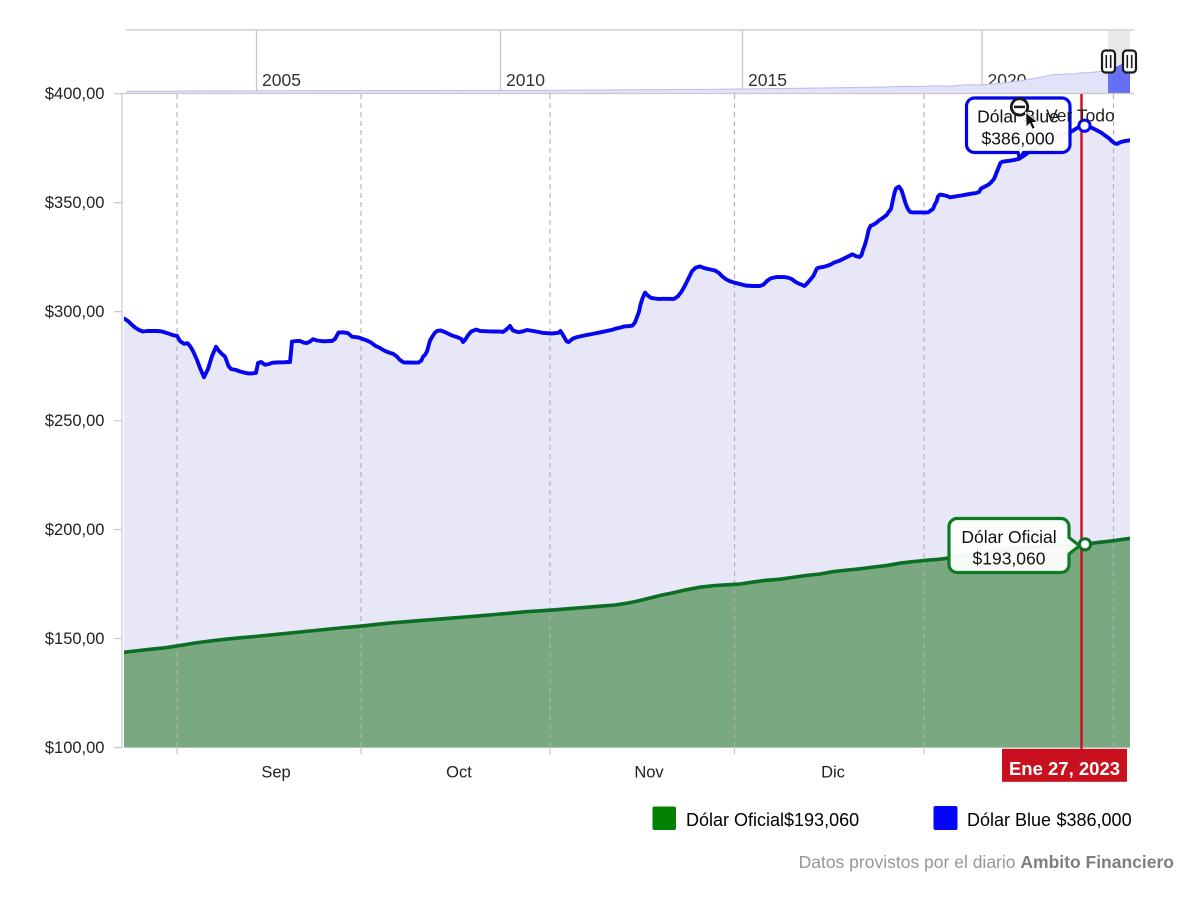 This screenshot has width=1200, height=902. I want to click on svg-text: Dólar Oficial, so click(1008, 537).